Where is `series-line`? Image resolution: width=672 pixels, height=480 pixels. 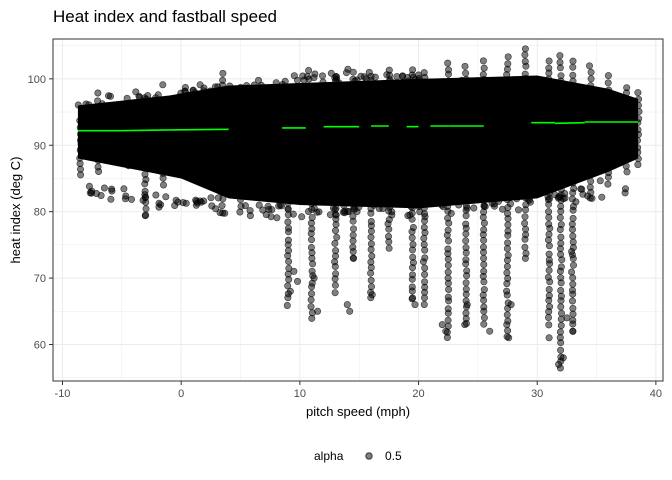 series-line is located at coordinates (129, 127).